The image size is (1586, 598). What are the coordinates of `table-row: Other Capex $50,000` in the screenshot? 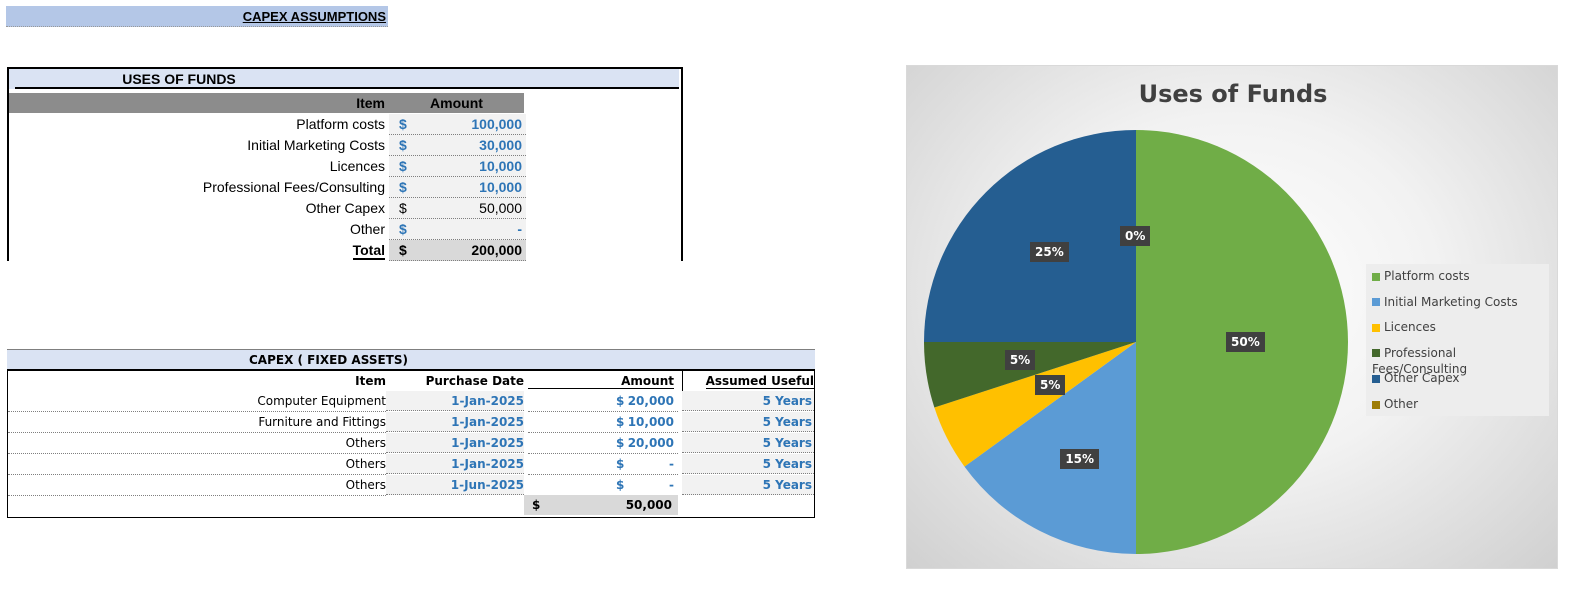 It's located at (267, 208).